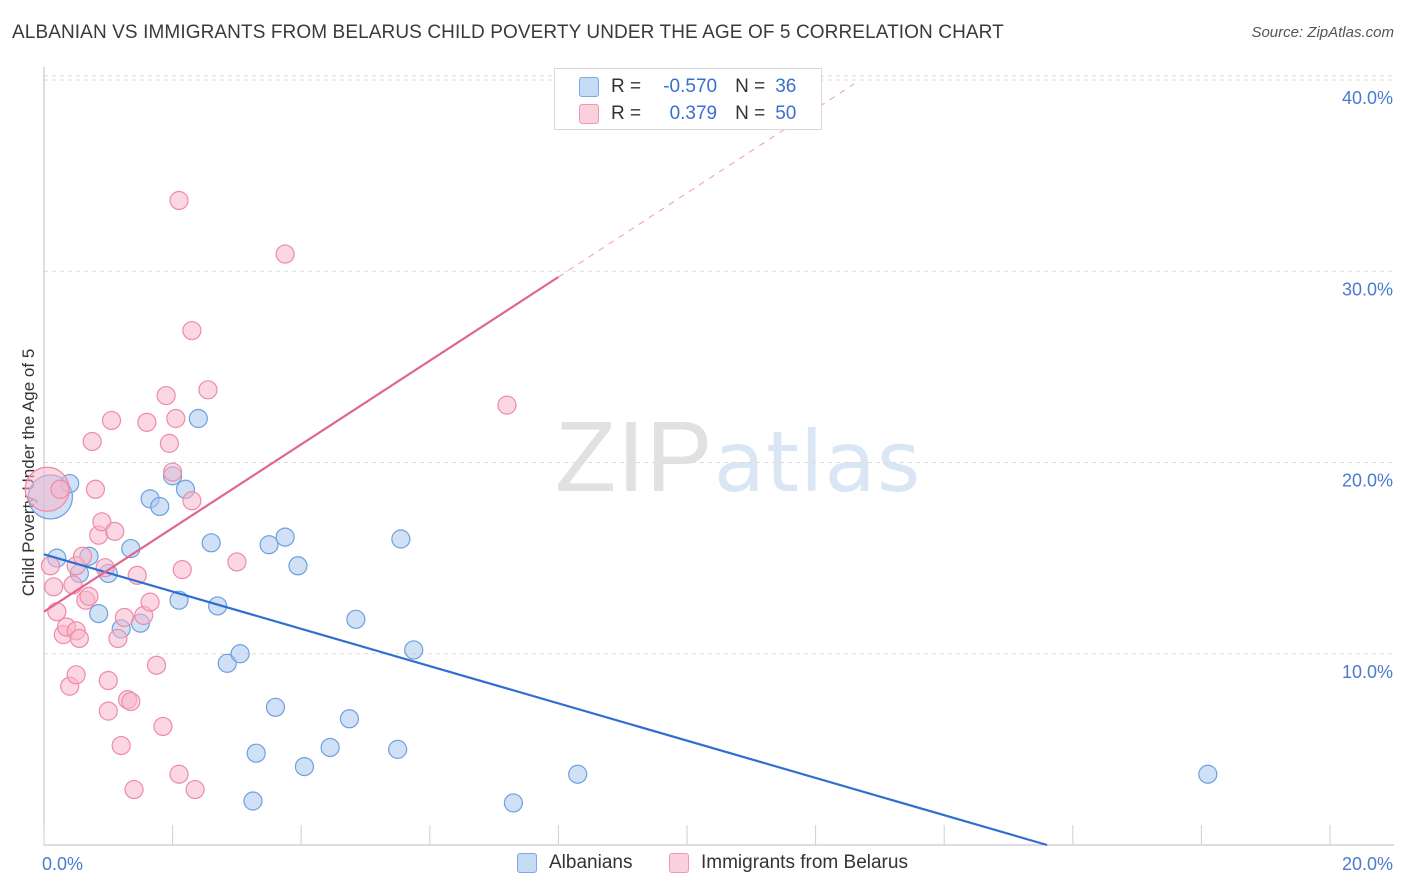 Image resolution: width=1406 pixels, height=892 pixels. What do you see at coordinates (804, 862) in the screenshot?
I see `legend-label-belarus: Immigrants from Belarus` at bounding box center [804, 862].